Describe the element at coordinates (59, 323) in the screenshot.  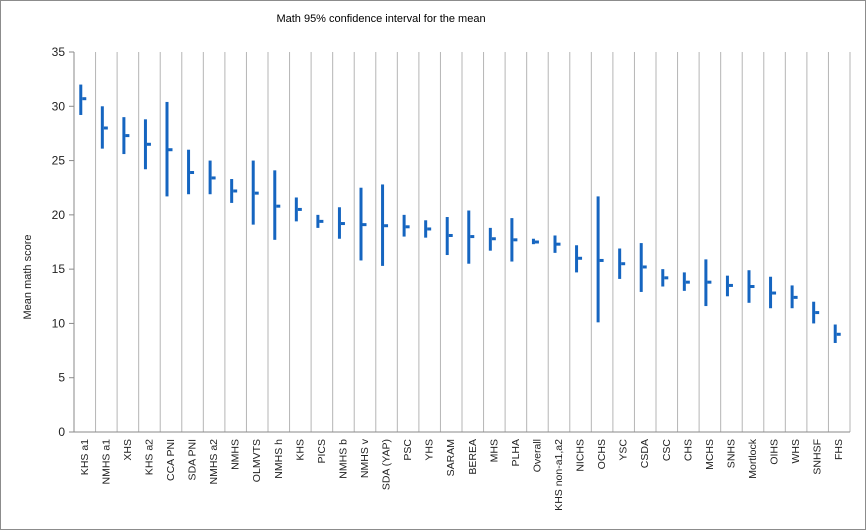
I see `y-tick-label: 10` at that location.